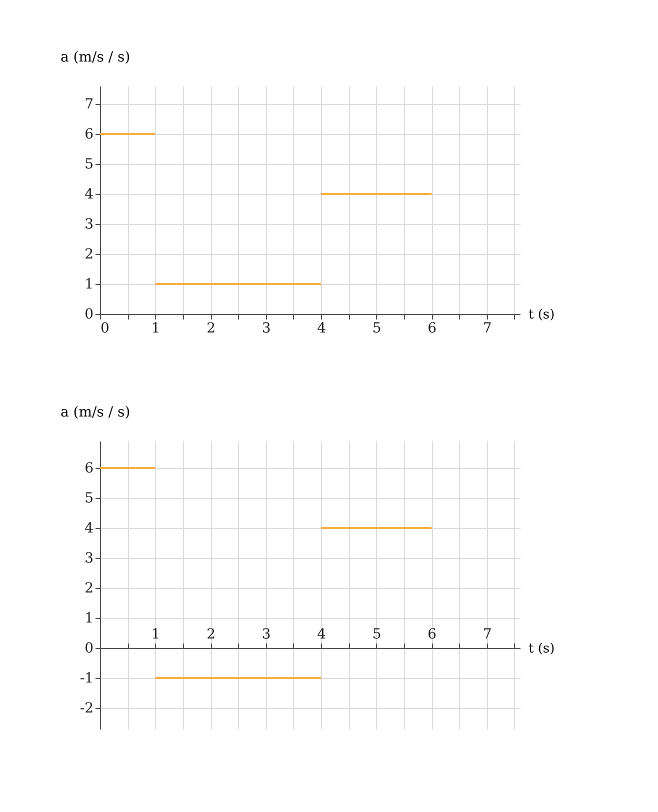 The height and width of the screenshot is (812, 658). What do you see at coordinates (105, 328) in the screenshot?
I see `x-tick-label: 0` at bounding box center [105, 328].